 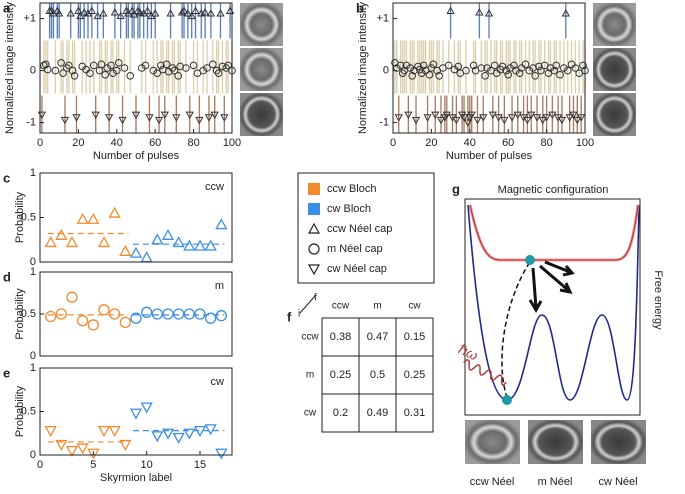 I want to click on chart: d 0 0.5 1 Probability m, so click(x=118, y=314).